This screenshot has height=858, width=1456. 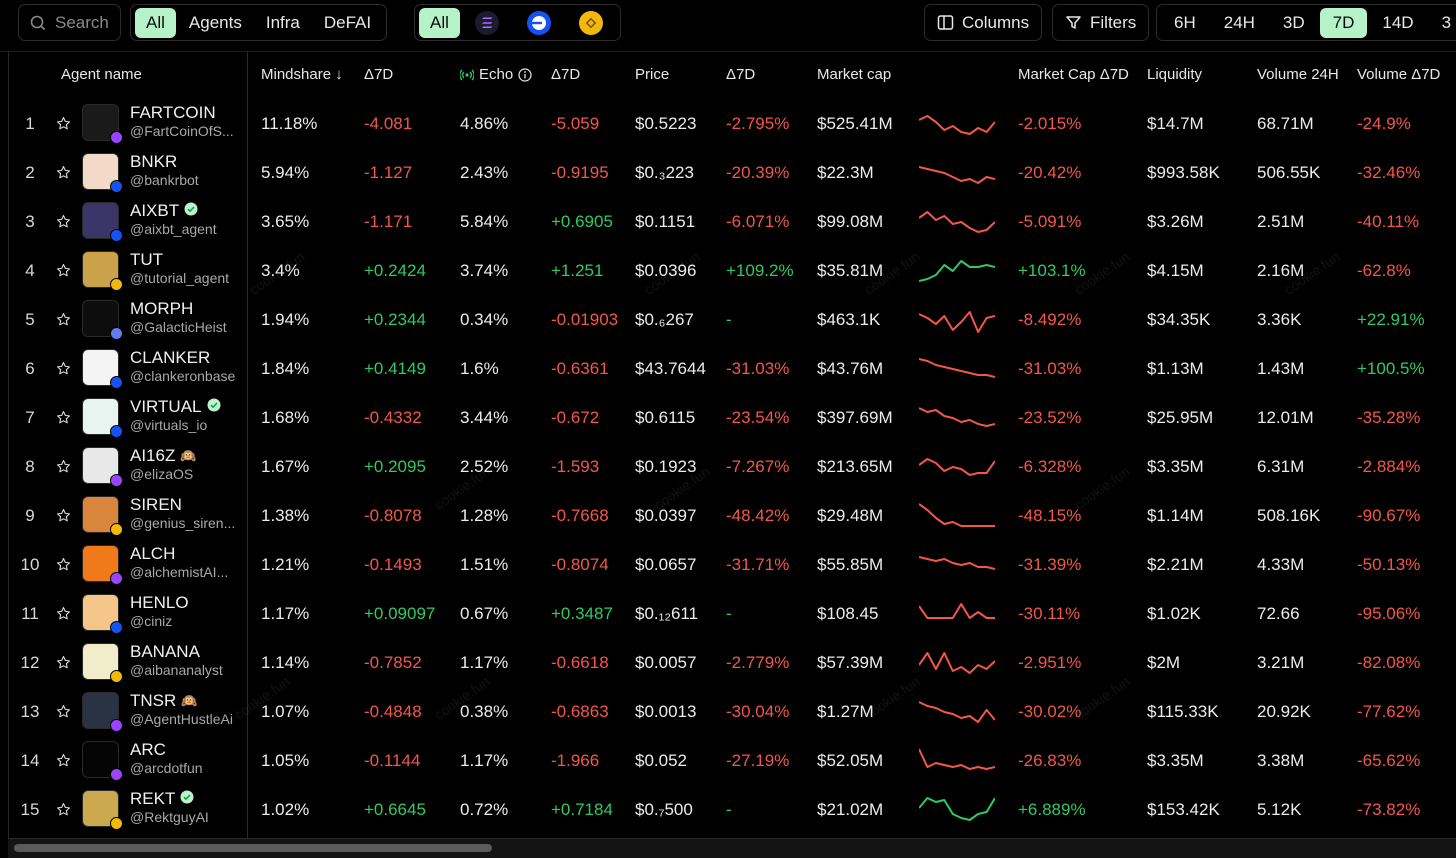 I want to click on search-placeholder: Search, so click(x=82, y=22).